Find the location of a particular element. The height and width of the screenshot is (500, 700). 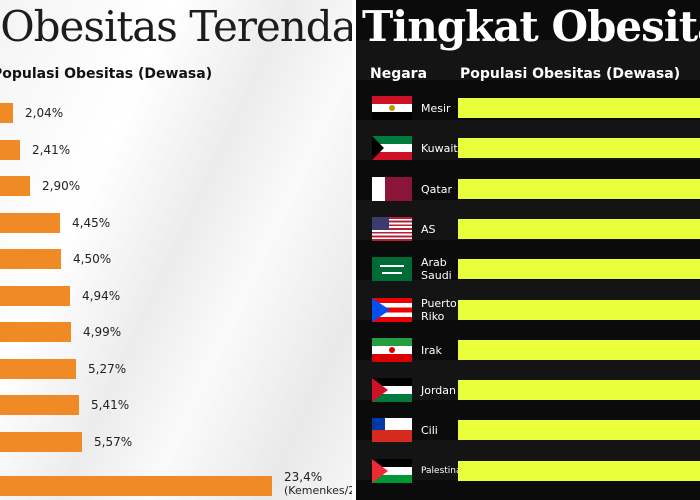

qatar-flag-icon is located at coordinates (392, 188).